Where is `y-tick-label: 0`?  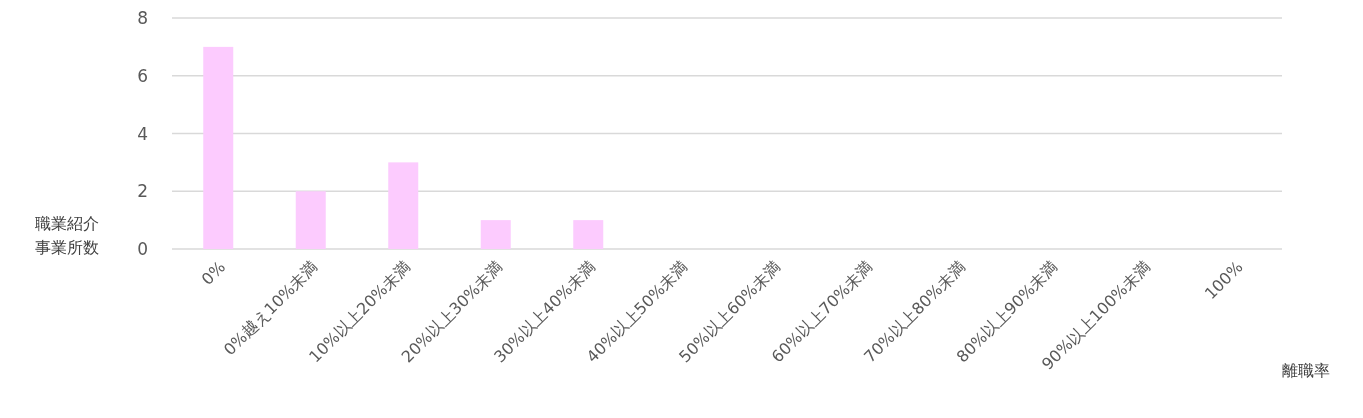 y-tick-label: 0 is located at coordinates (142, 249).